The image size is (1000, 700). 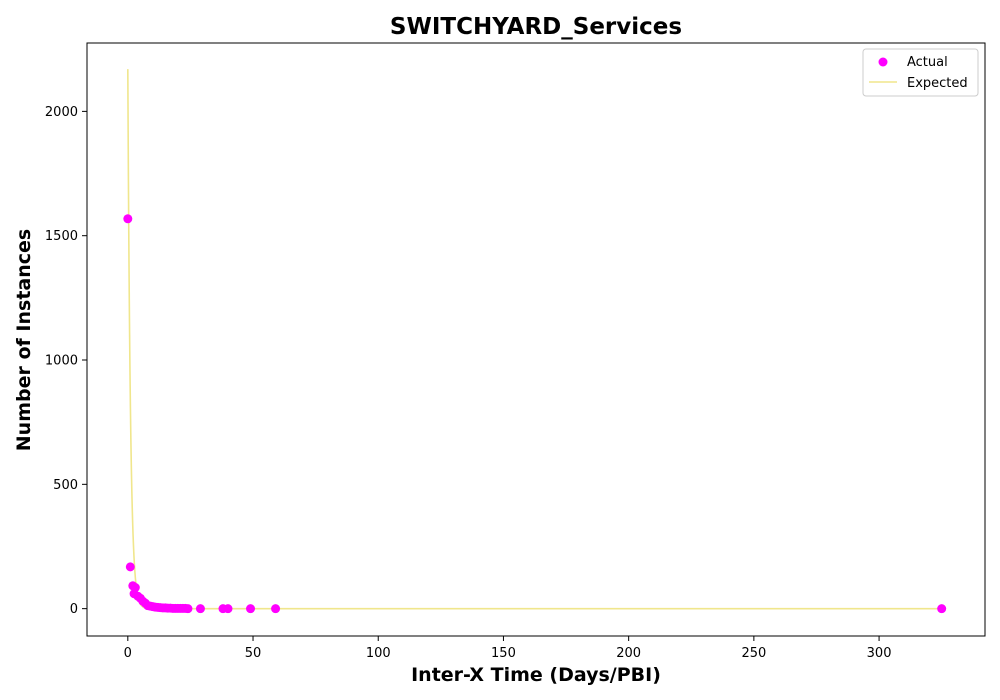 What do you see at coordinates (61, 112) in the screenshot?
I see `y-tick-label: 2000` at bounding box center [61, 112].